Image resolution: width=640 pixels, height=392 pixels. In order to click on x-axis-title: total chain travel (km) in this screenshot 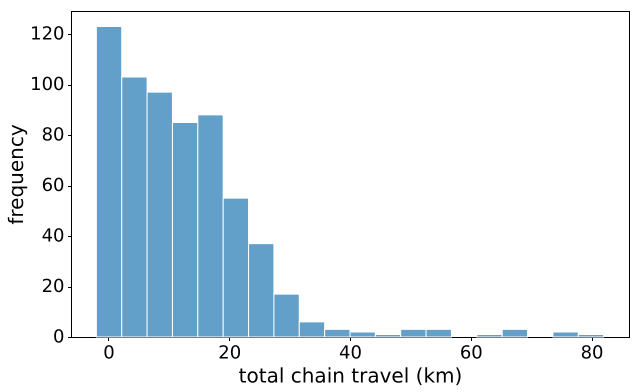, I will do `click(350, 376)`.